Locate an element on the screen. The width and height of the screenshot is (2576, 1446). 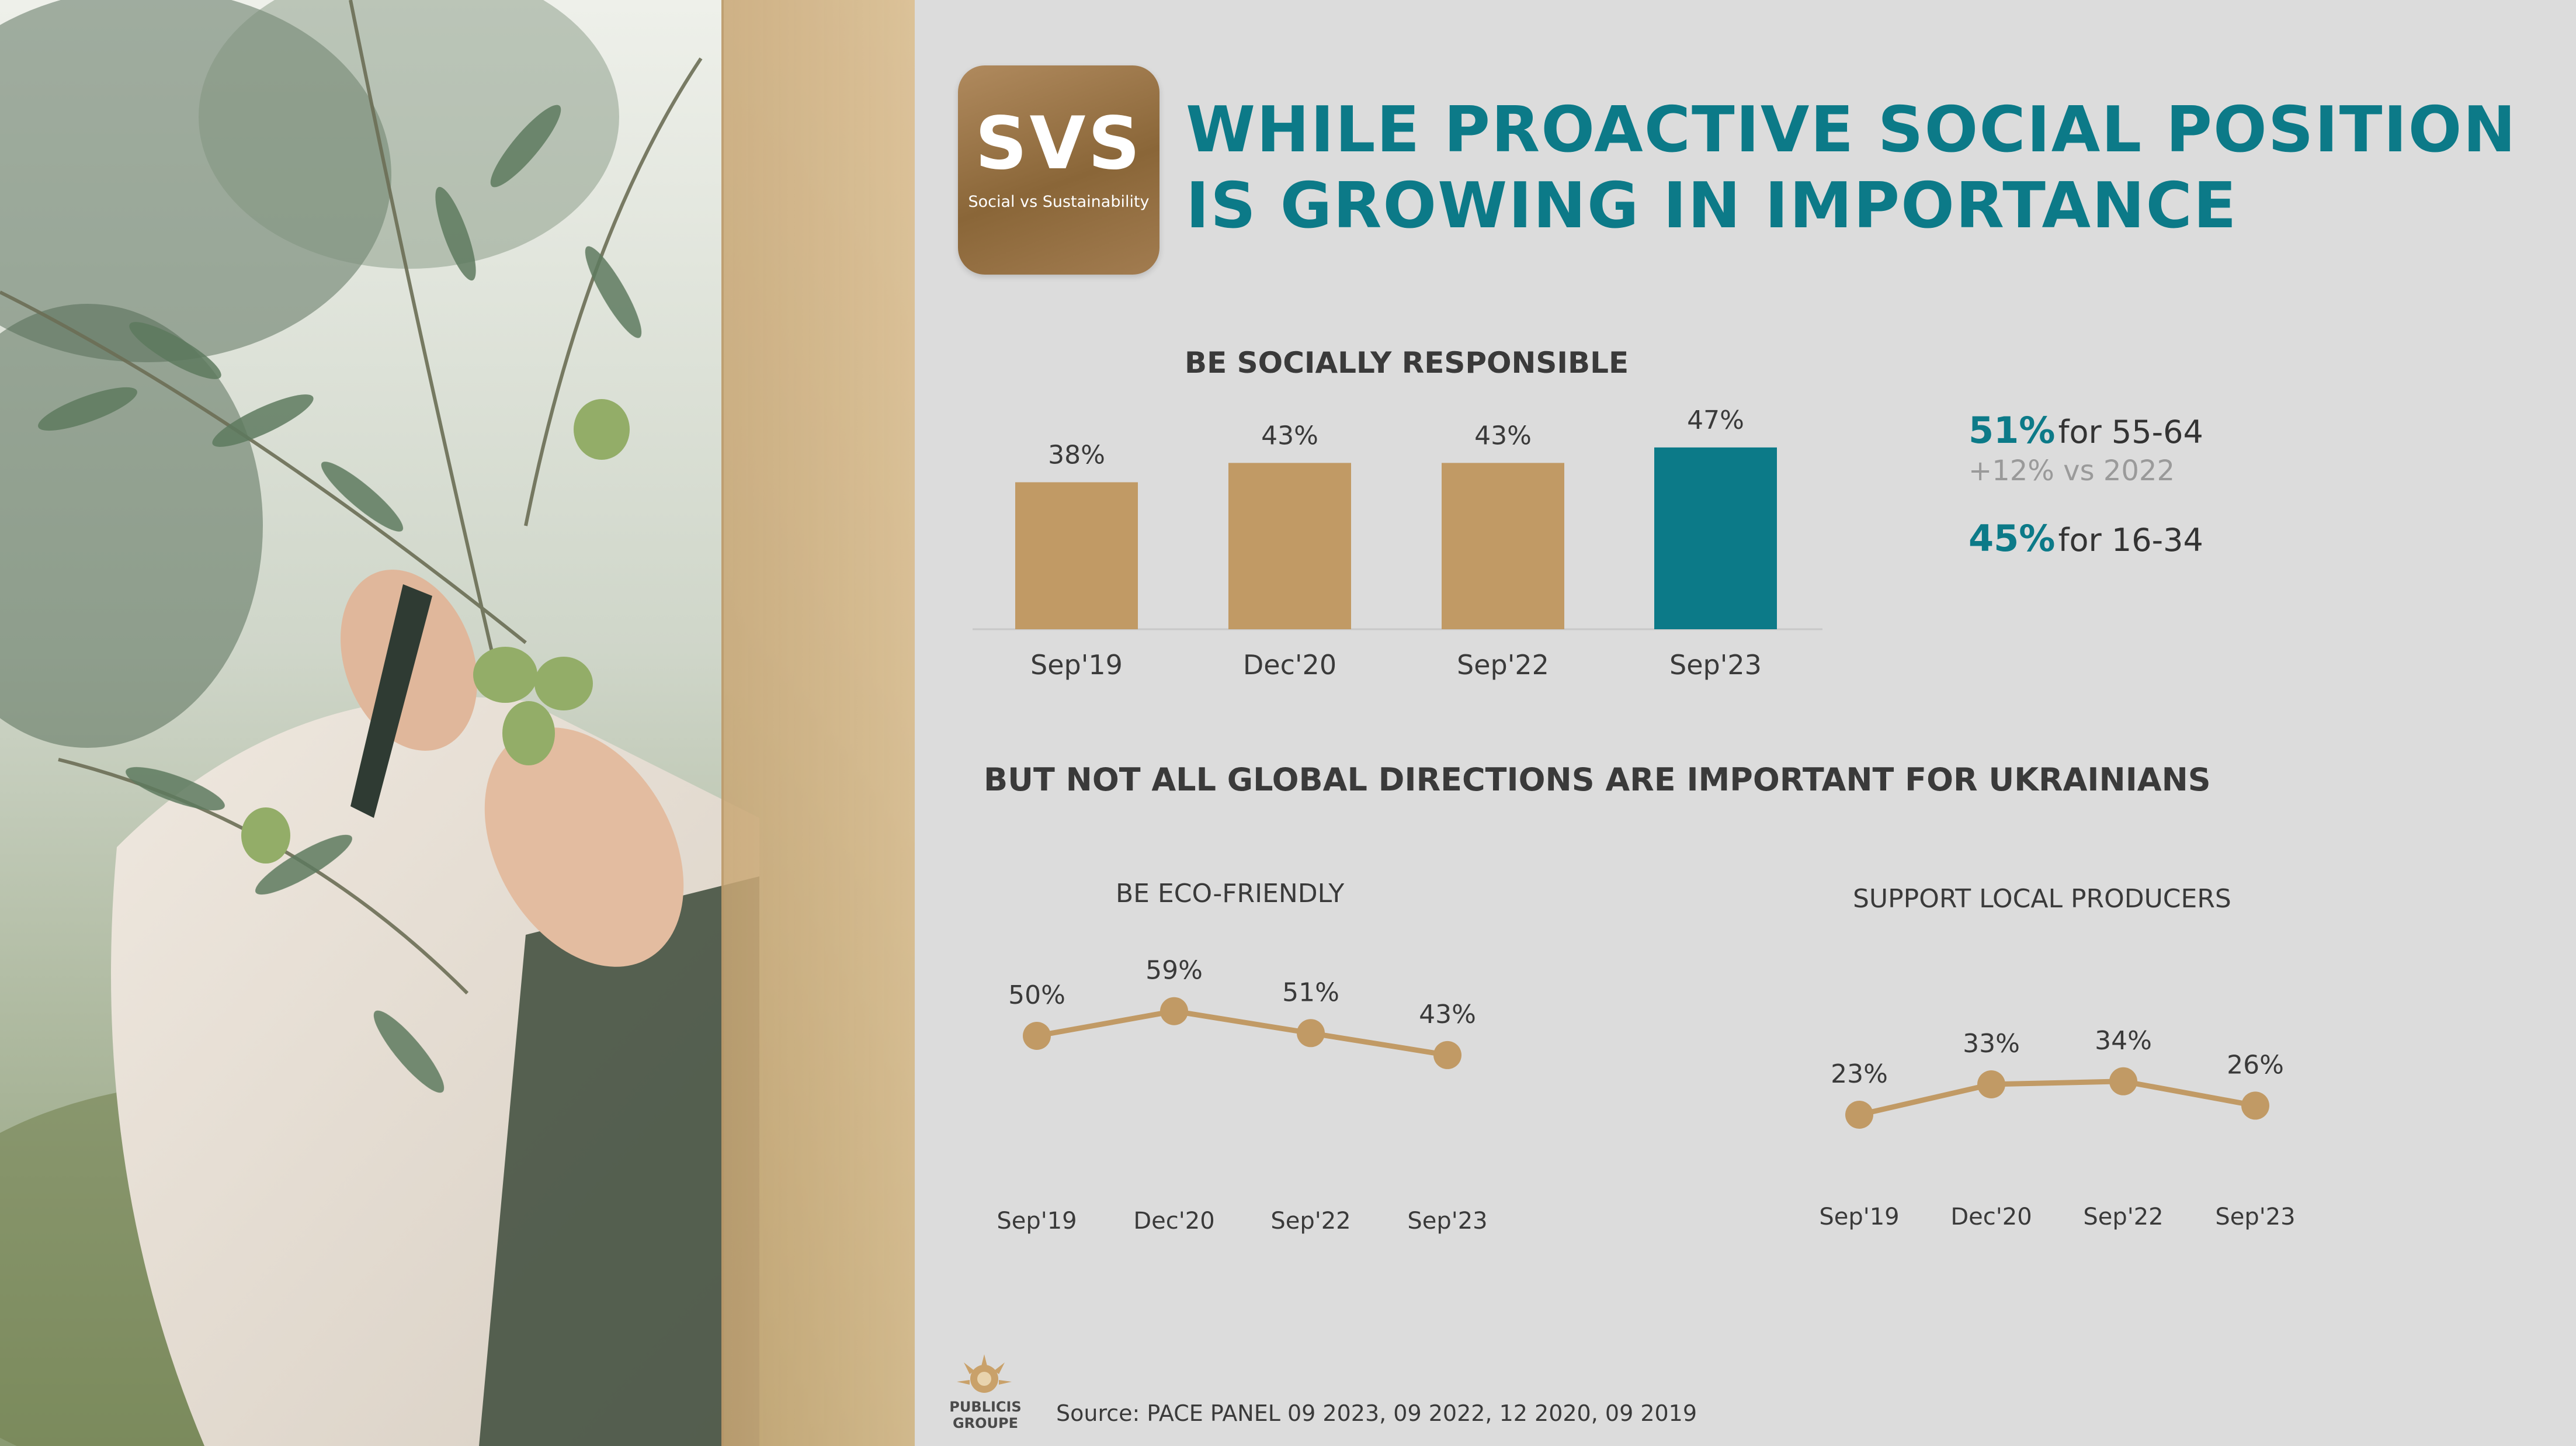
local-value-label-0: 23% is located at coordinates (1859, 1074).